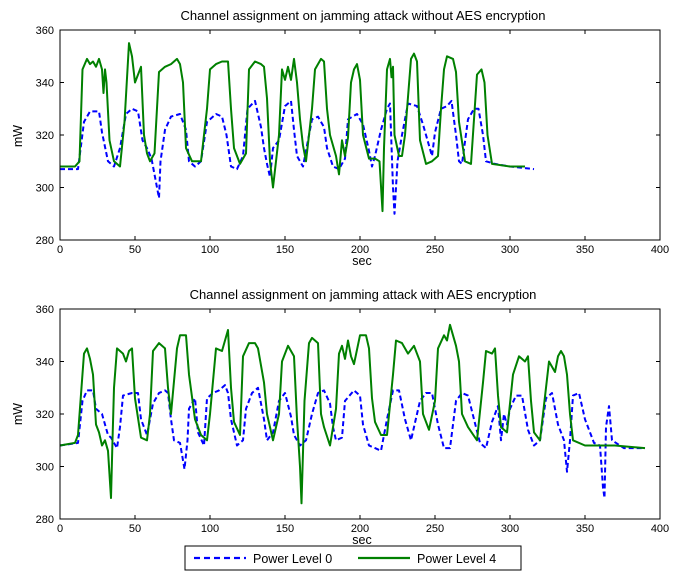  What do you see at coordinates (360, 250) in the screenshot?
I see `top-plot-xtick-label: 200` at bounding box center [360, 250].